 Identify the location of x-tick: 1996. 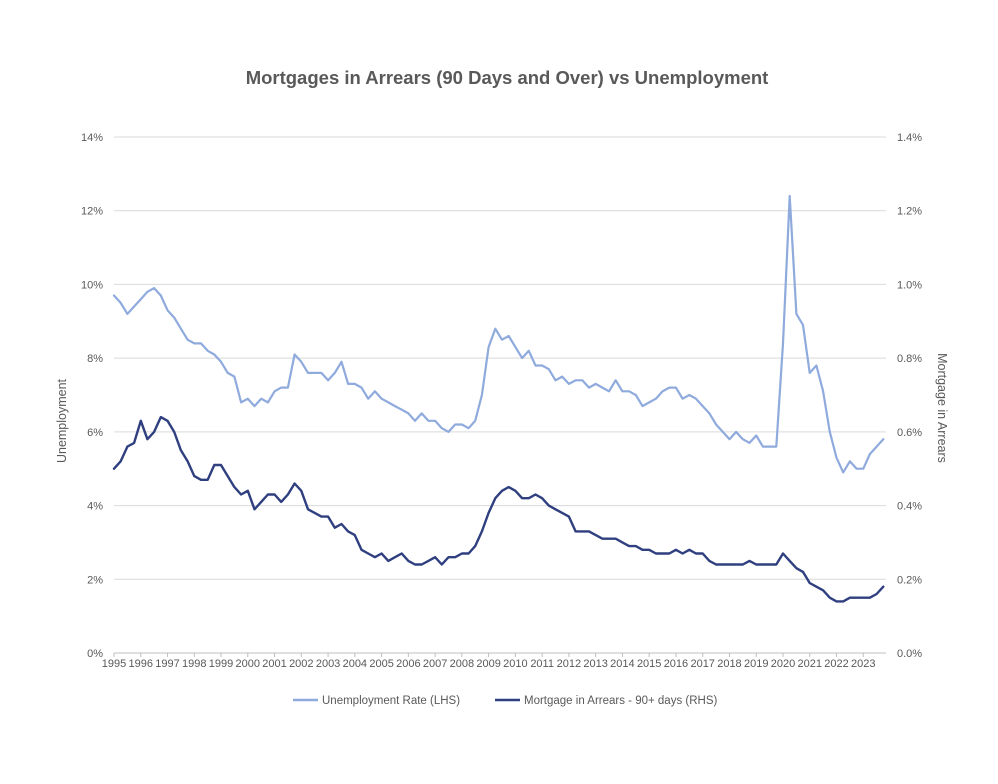
(141, 664).